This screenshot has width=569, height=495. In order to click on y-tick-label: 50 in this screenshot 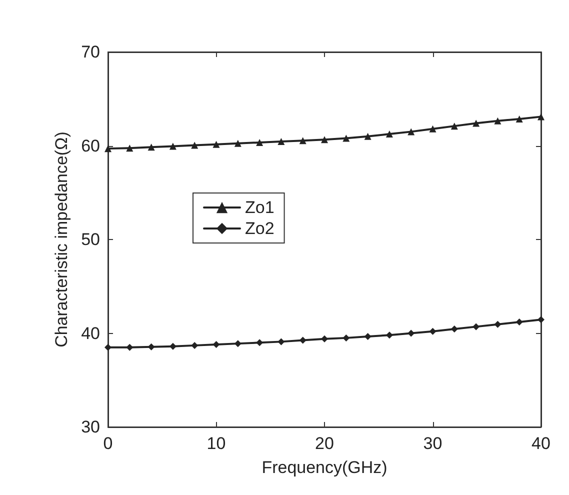, I will do `click(90, 239)`.